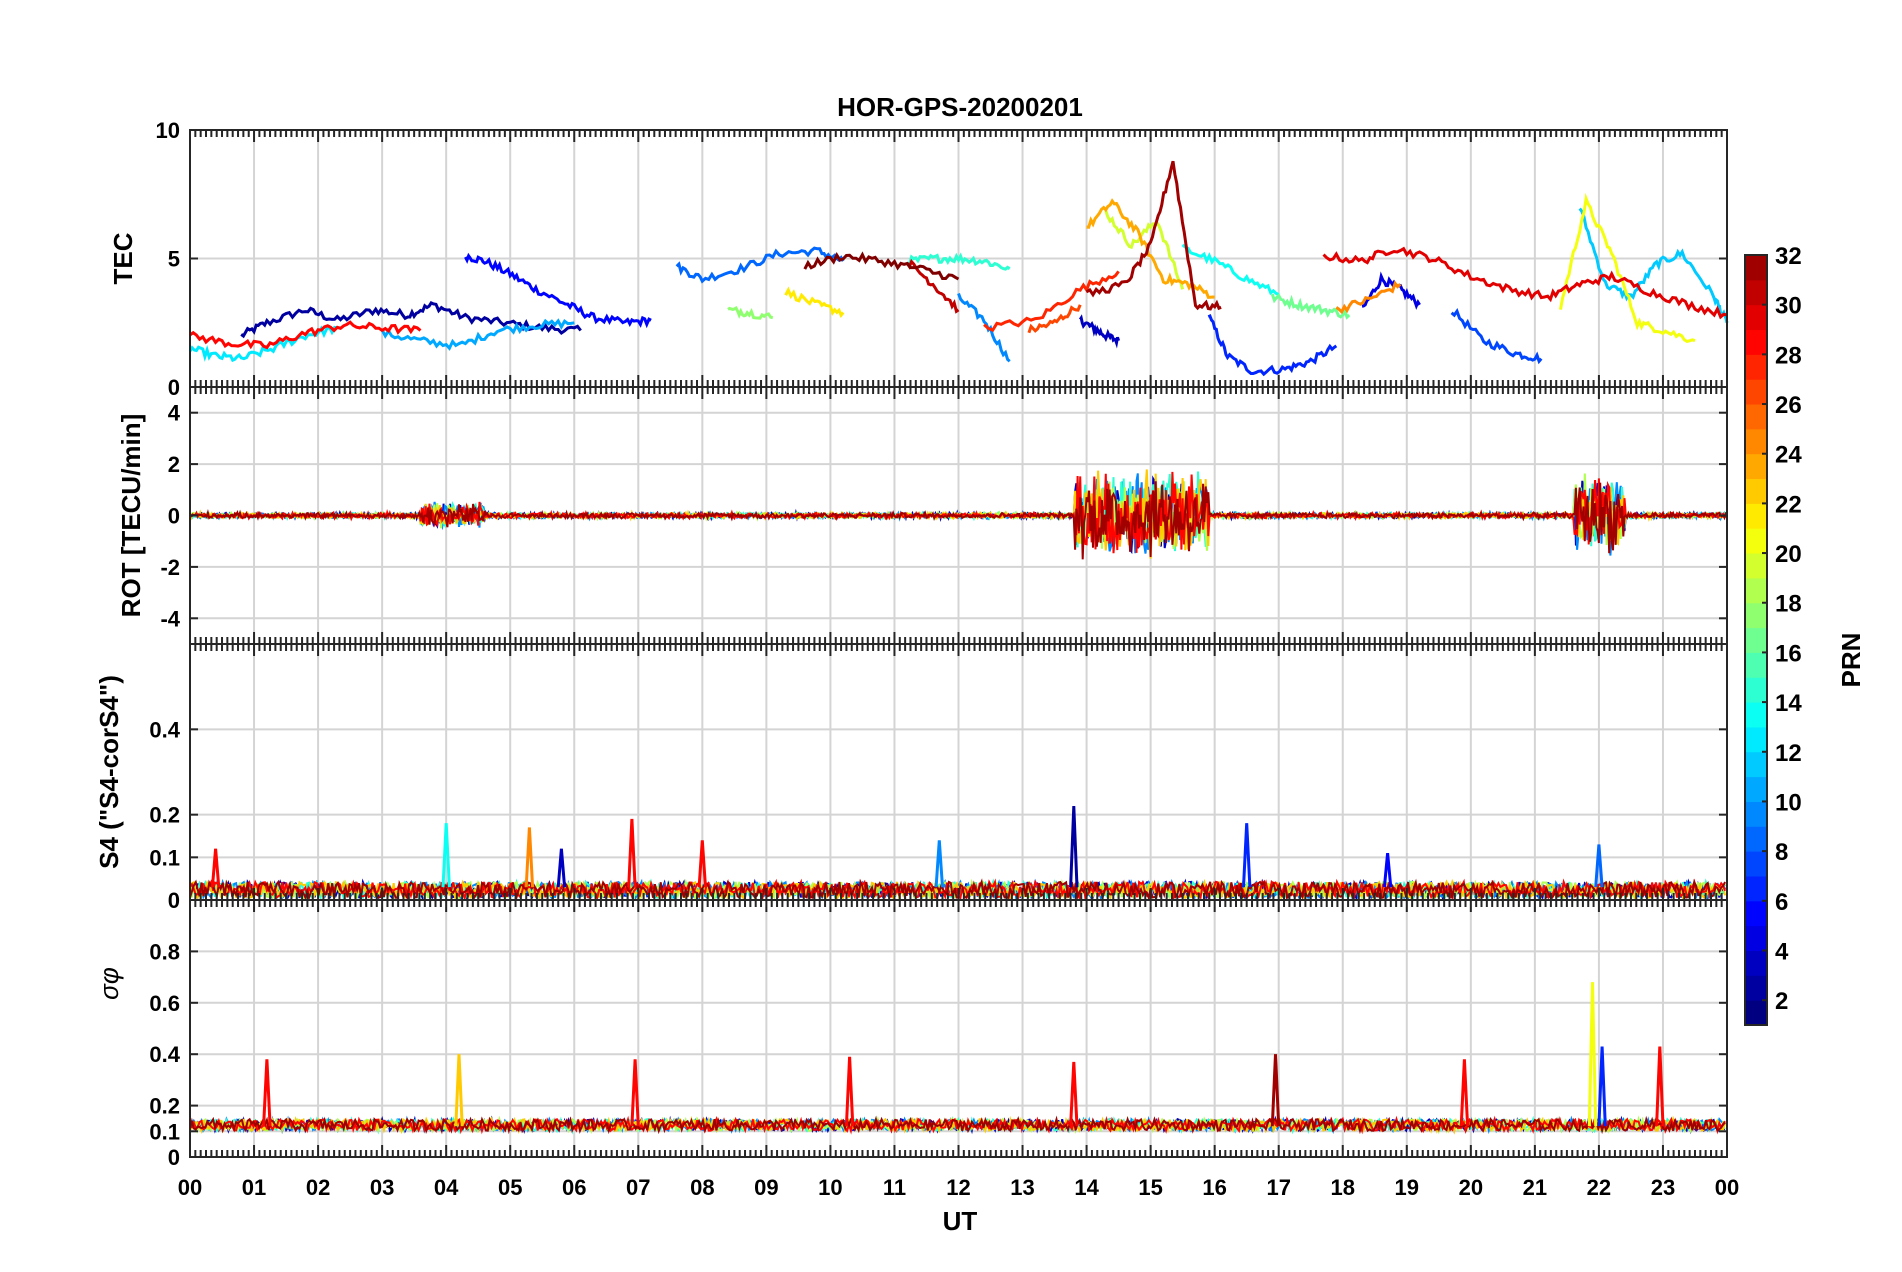 This screenshot has width=1902, height=1272. Describe the element at coordinates (174, 413) in the screenshot. I see `y-tick-label: 4` at that location.